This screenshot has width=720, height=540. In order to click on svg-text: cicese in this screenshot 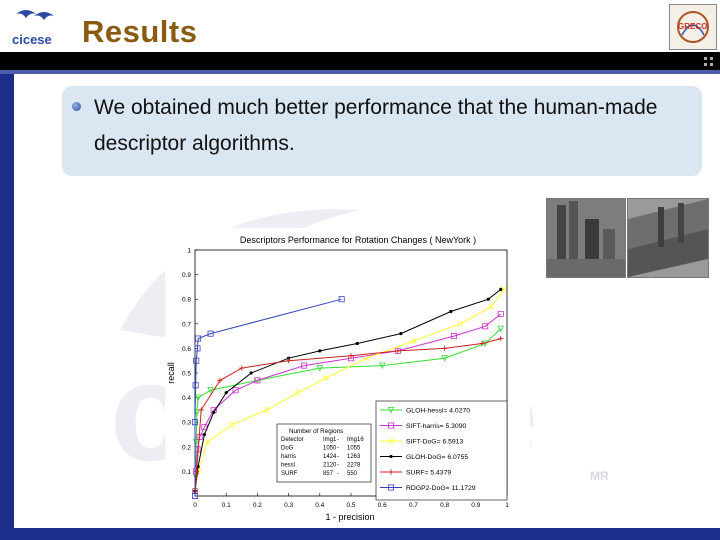, I will do `click(32, 39)`.